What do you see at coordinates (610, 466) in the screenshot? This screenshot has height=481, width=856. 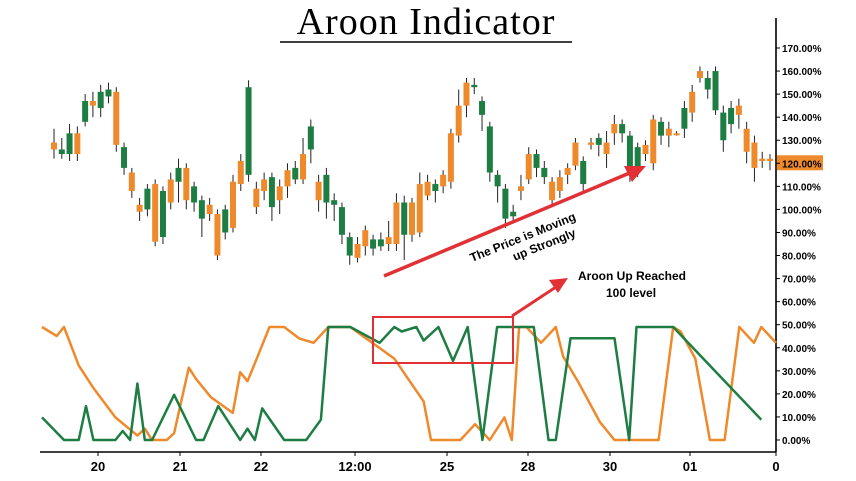 I see `x-tick-label: 30` at bounding box center [610, 466].